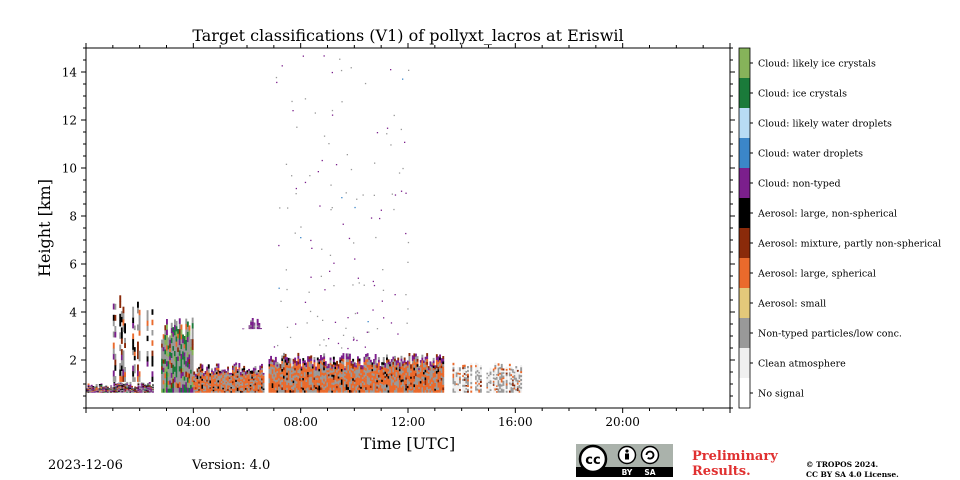 The height and width of the screenshot is (480, 960). Describe the element at coordinates (624, 460) in the screenshot. I see `cc-license-badge: cc BY SA` at that location.